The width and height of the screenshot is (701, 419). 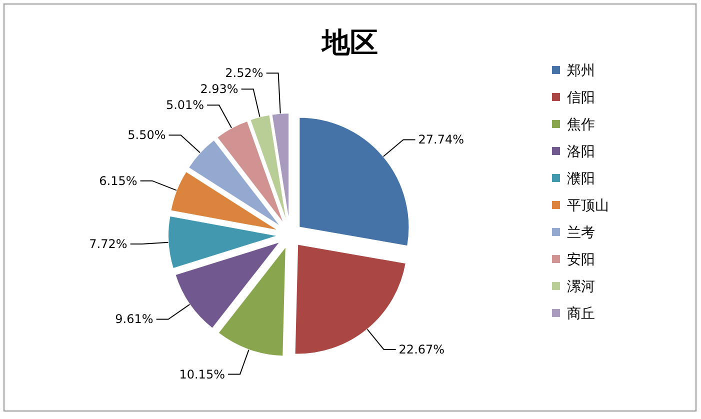 I want to click on legend-label: 郑州, so click(x=581, y=71).